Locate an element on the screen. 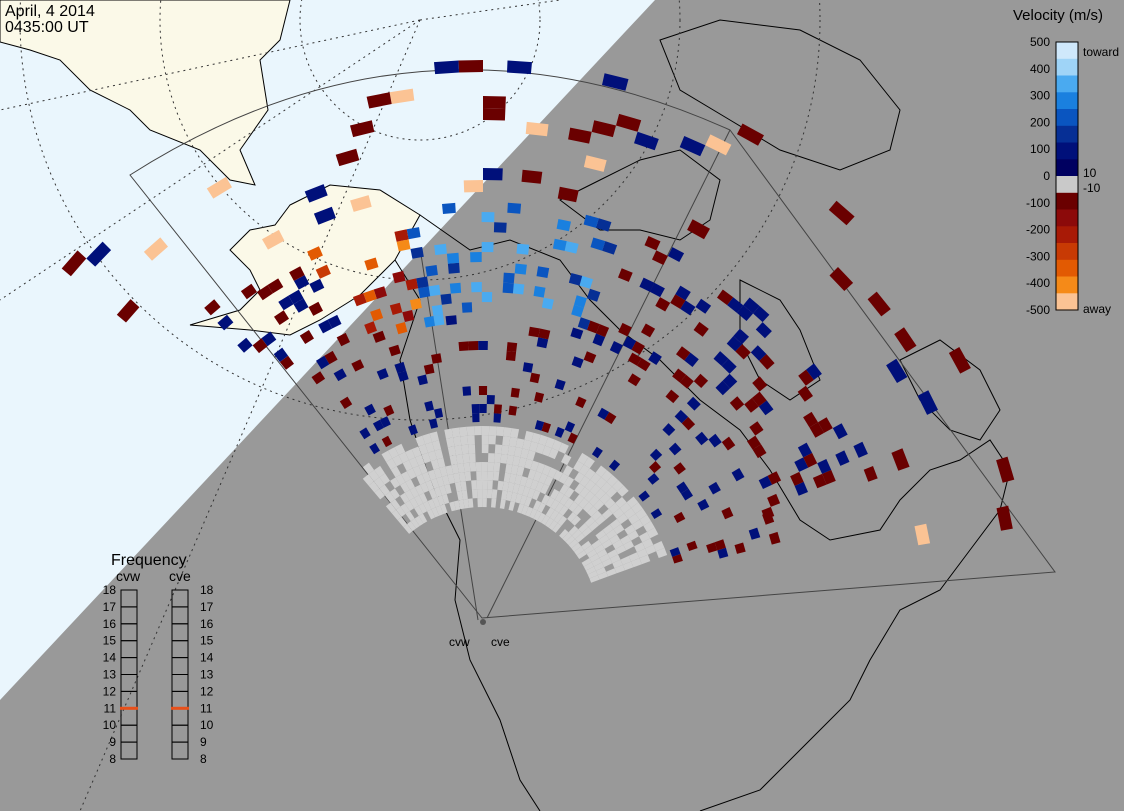 This screenshot has width=1124, height=811. colorbar-tick-label: -300 is located at coordinates (1038, 256).